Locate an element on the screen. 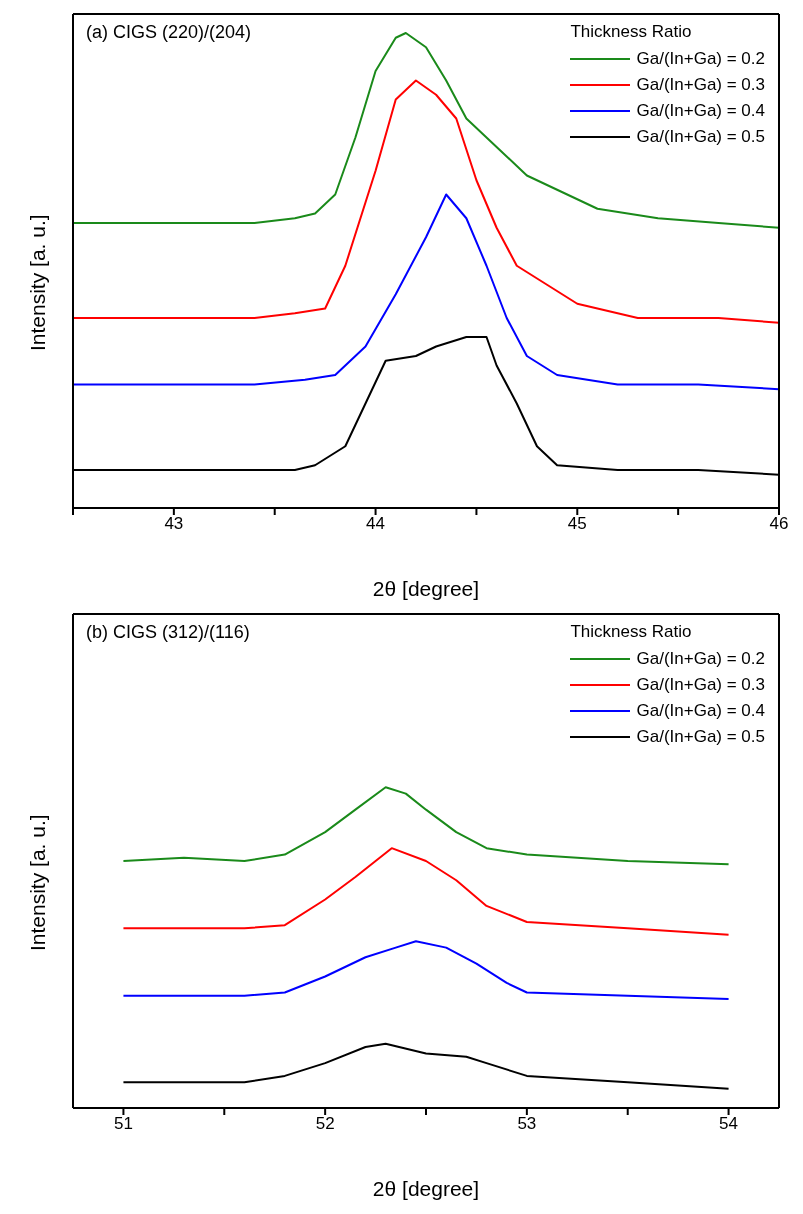 This screenshot has height=1214, width=803. chart-title: (a) CIGS (220)/(204) is located at coordinates (169, 32).